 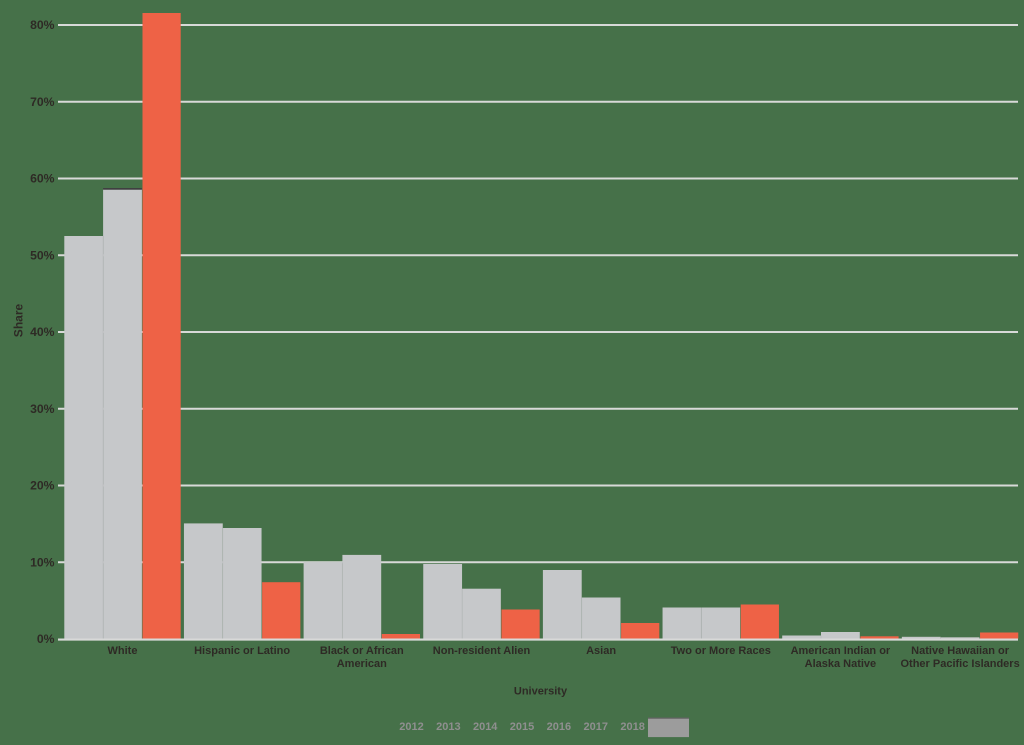 I want to click on svg-text: 2018, so click(x=632, y=727).